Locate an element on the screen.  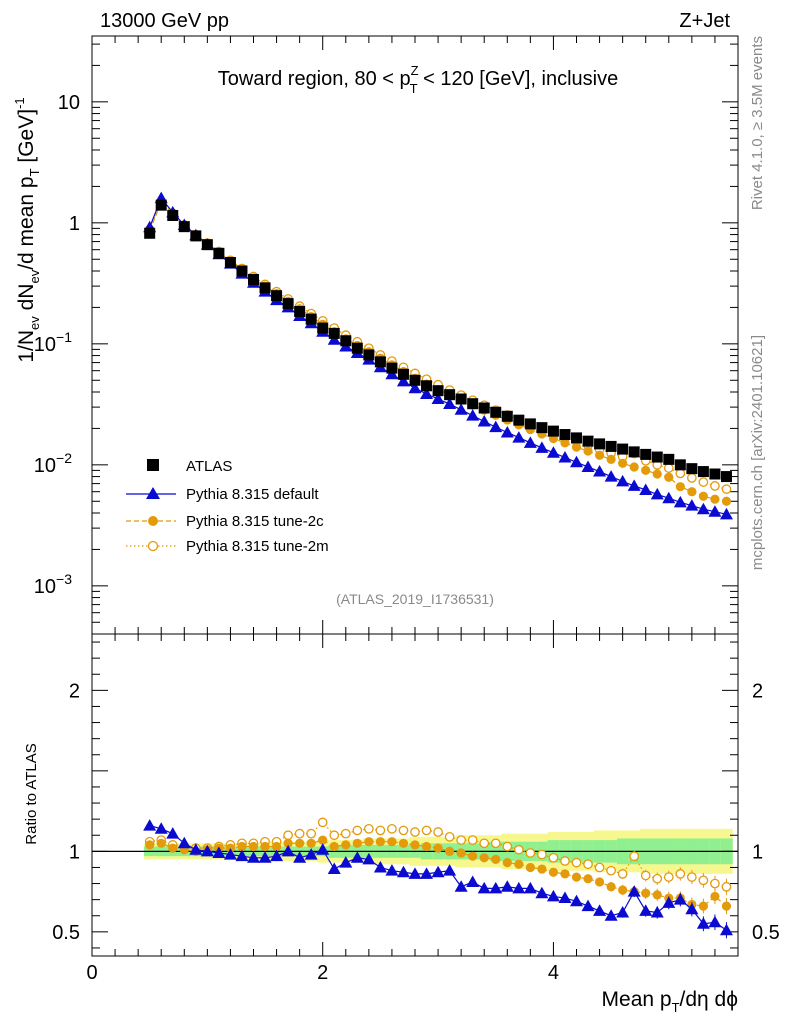
y-tick-label: 1 is located at coordinates (74, 224).